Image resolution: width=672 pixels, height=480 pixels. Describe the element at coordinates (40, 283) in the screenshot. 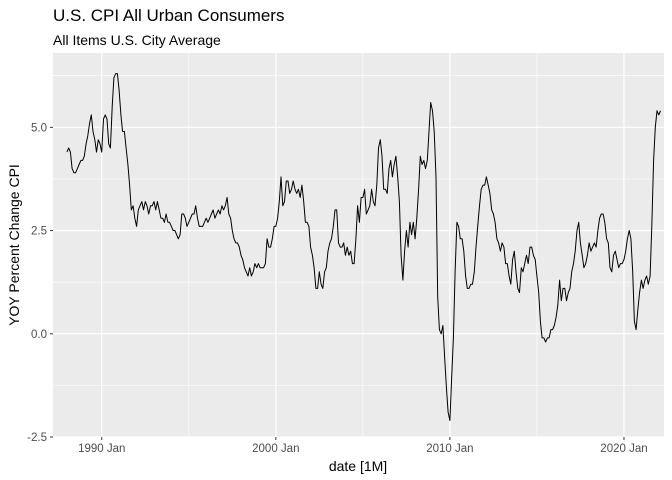

I see `y-axis: -2.5 0.0 2.5 5.0` at that location.